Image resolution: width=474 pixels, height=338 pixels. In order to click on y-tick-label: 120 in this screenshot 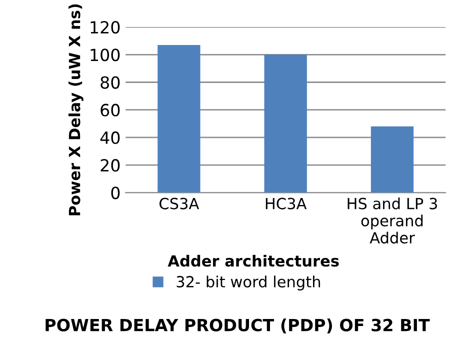, I will do `click(105, 27)`.